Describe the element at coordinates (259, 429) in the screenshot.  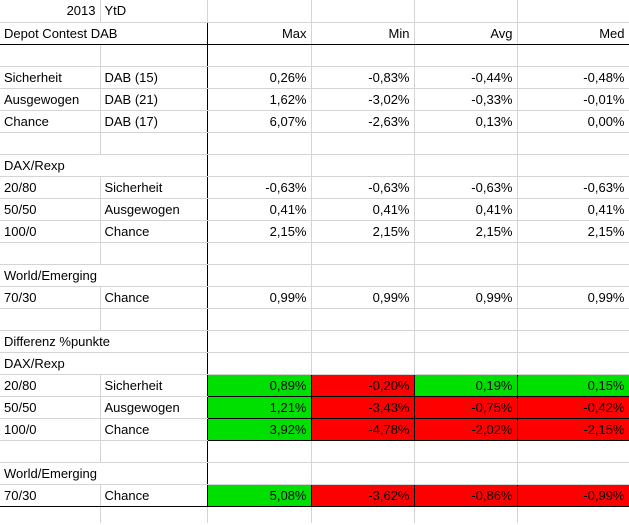
I see `max-cell: 3,92%` at that location.